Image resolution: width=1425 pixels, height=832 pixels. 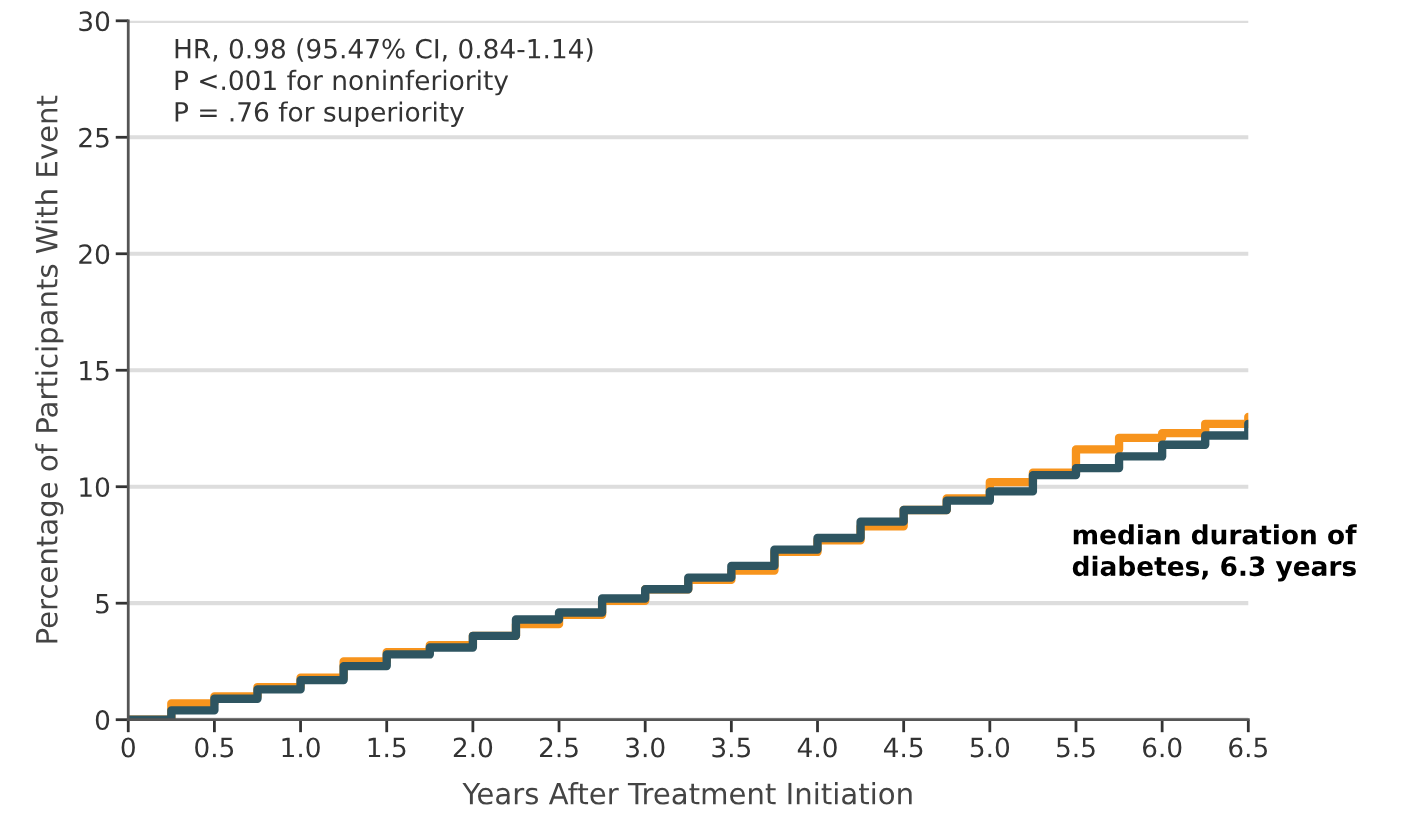 I want to click on annotation: median duration of diabetes, 6.3 years, so click(x=1214, y=553).